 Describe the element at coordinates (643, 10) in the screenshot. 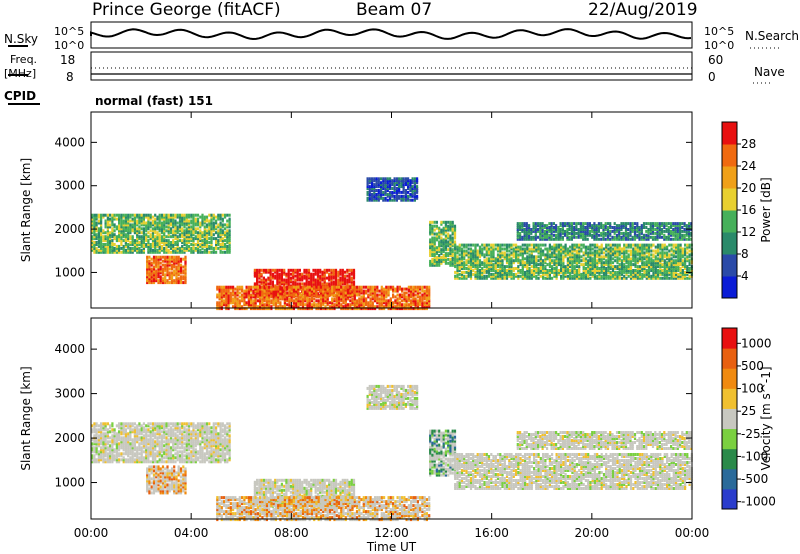

I see `date-title: 22/Aug/2019` at that location.